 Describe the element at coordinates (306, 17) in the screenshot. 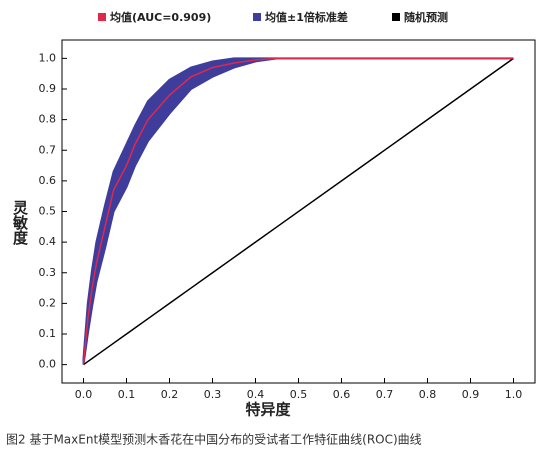

I see `legend-label: 均值±1倍标准差` at that location.